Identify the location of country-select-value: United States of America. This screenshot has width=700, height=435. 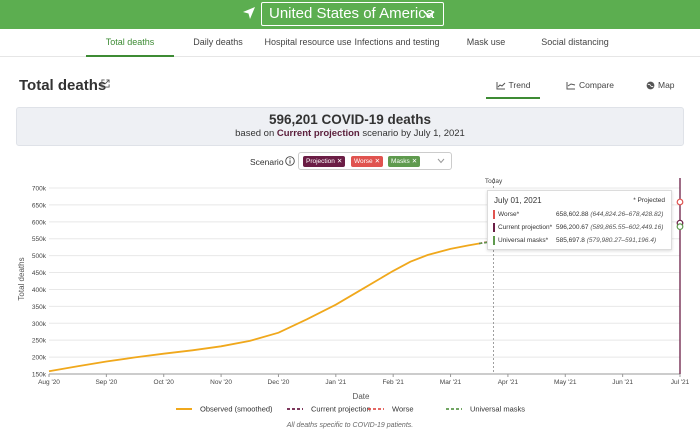
(352, 13).